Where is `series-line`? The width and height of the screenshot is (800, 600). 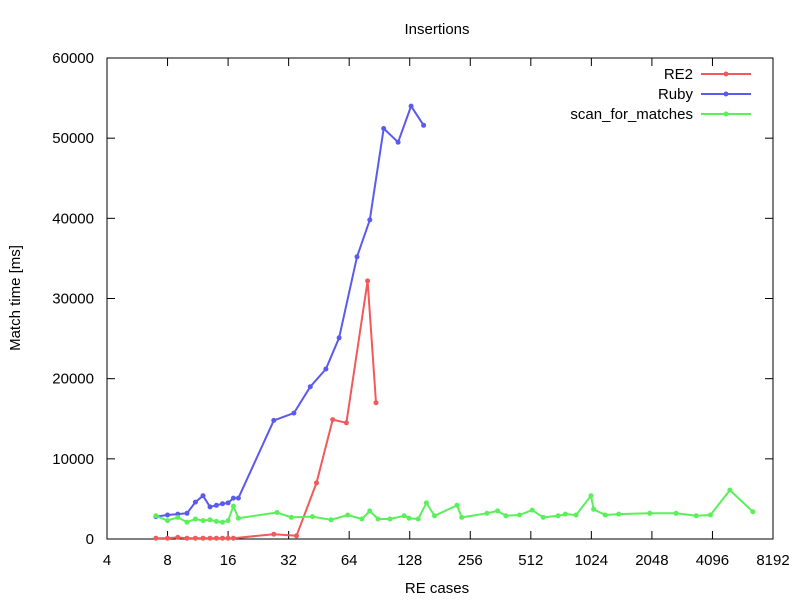 series-line is located at coordinates (454, 506).